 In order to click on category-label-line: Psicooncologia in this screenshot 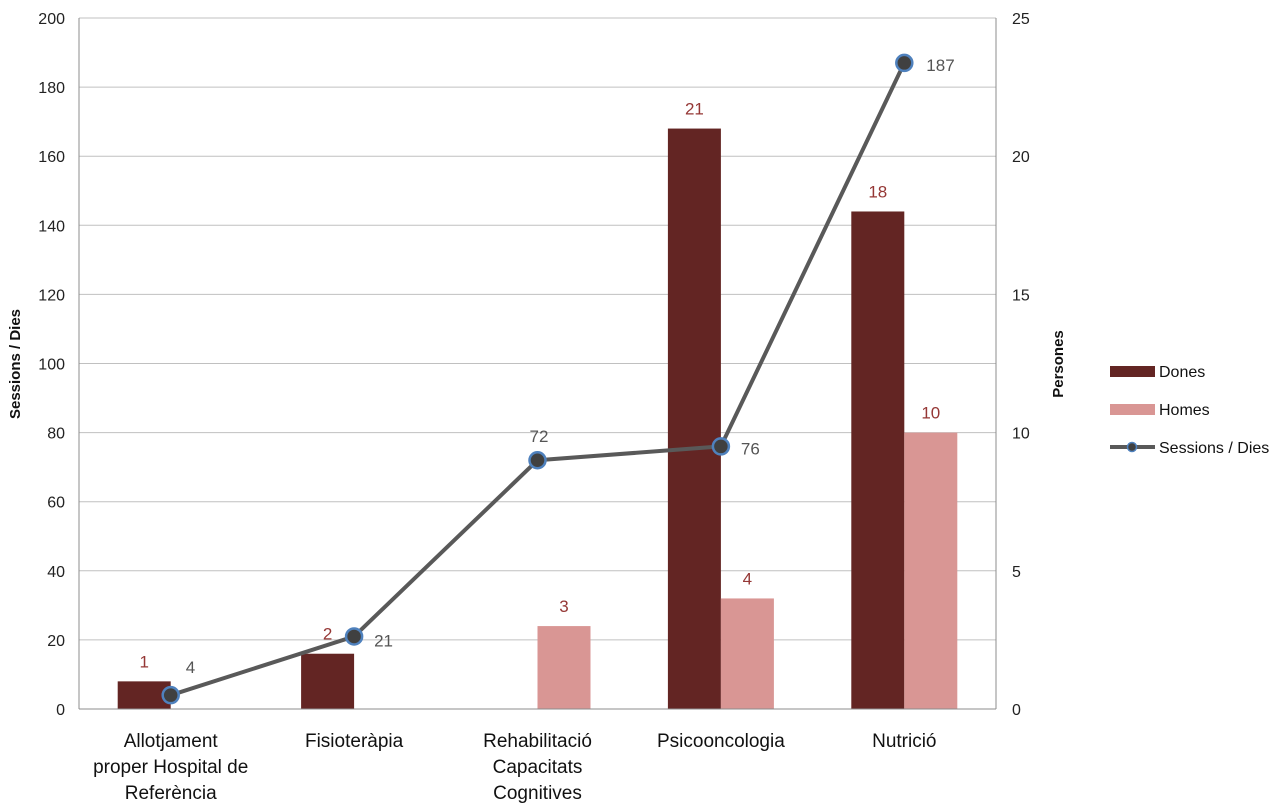, I will do `click(721, 741)`.